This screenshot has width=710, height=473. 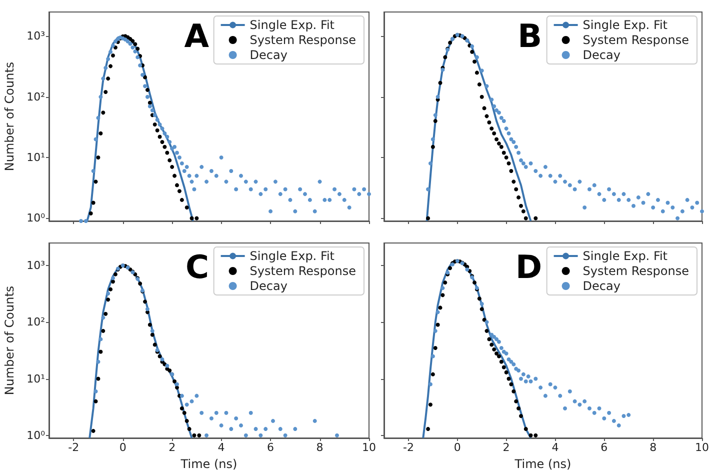 What do you see at coordinates (457, 447) in the screenshot?
I see `x-tick-label: 0` at bounding box center [457, 447].